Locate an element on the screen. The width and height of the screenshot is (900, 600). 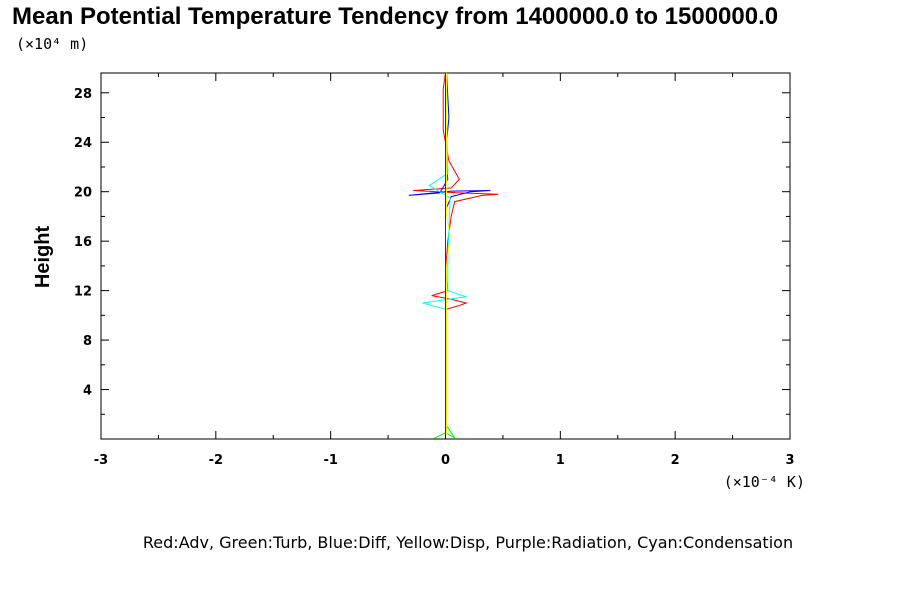
series-line-adv is located at coordinates (456, 254).